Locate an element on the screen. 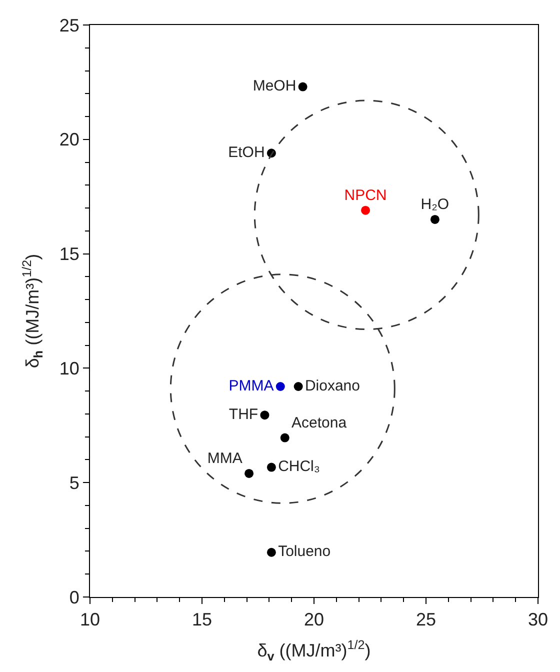 Image resolution: width=560 pixels, height=672 pixels. x-axis-title: δ$_{v}$ ((MJ/m³)$^{1/2}$) is located at coordinates (314, 651).